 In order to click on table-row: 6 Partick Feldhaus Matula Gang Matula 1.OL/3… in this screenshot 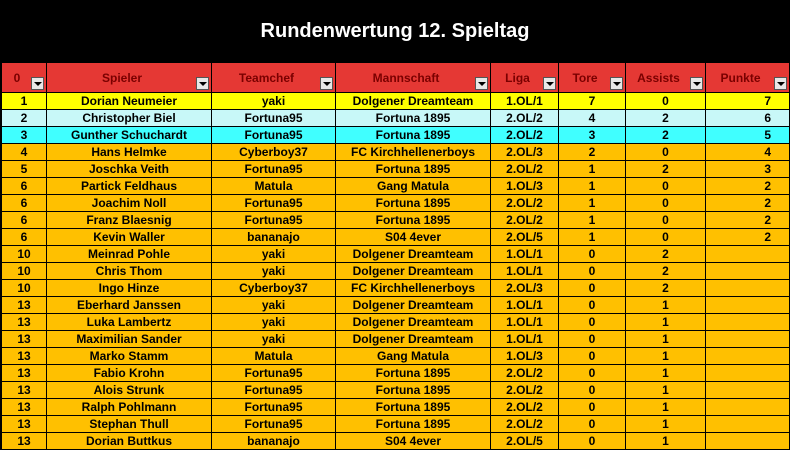, I will do `click(395, 186)`.